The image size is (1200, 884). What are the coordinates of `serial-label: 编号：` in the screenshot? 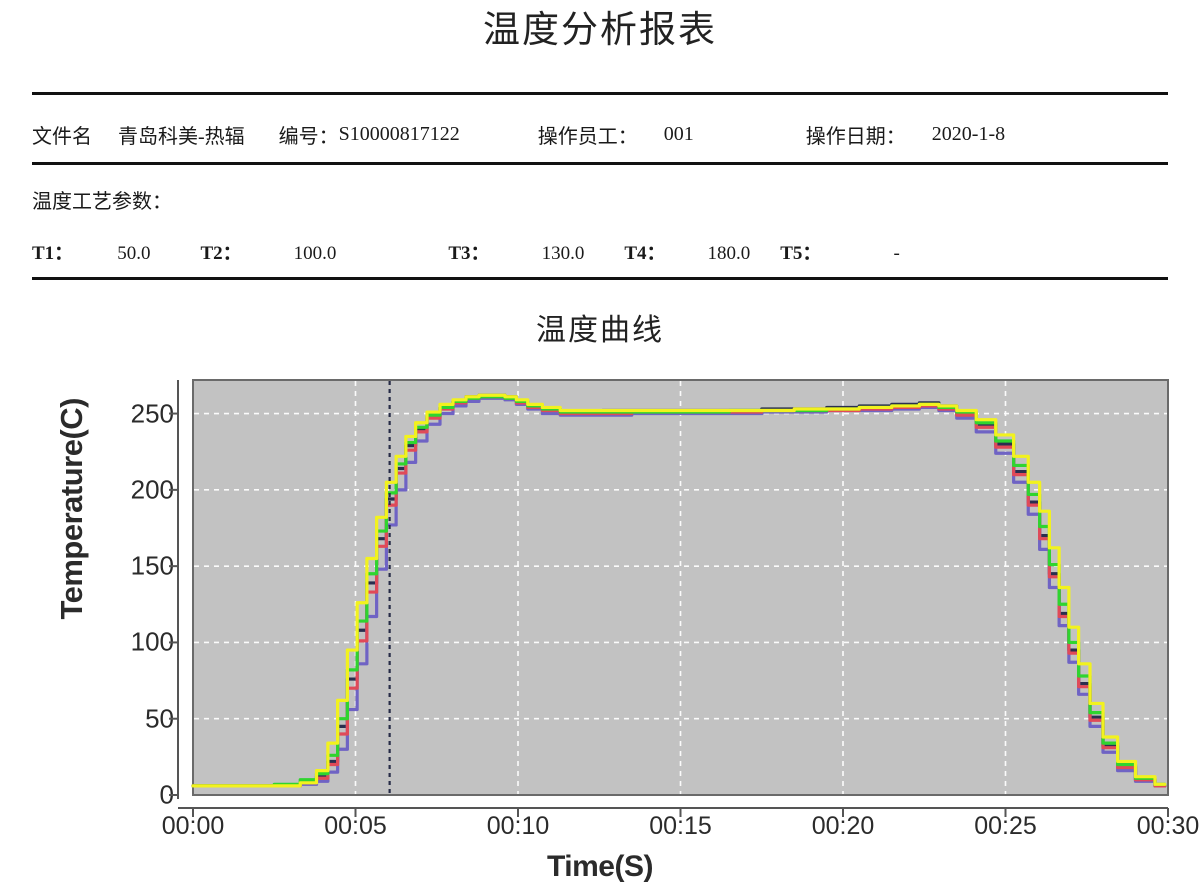 It's located at (308, 136).